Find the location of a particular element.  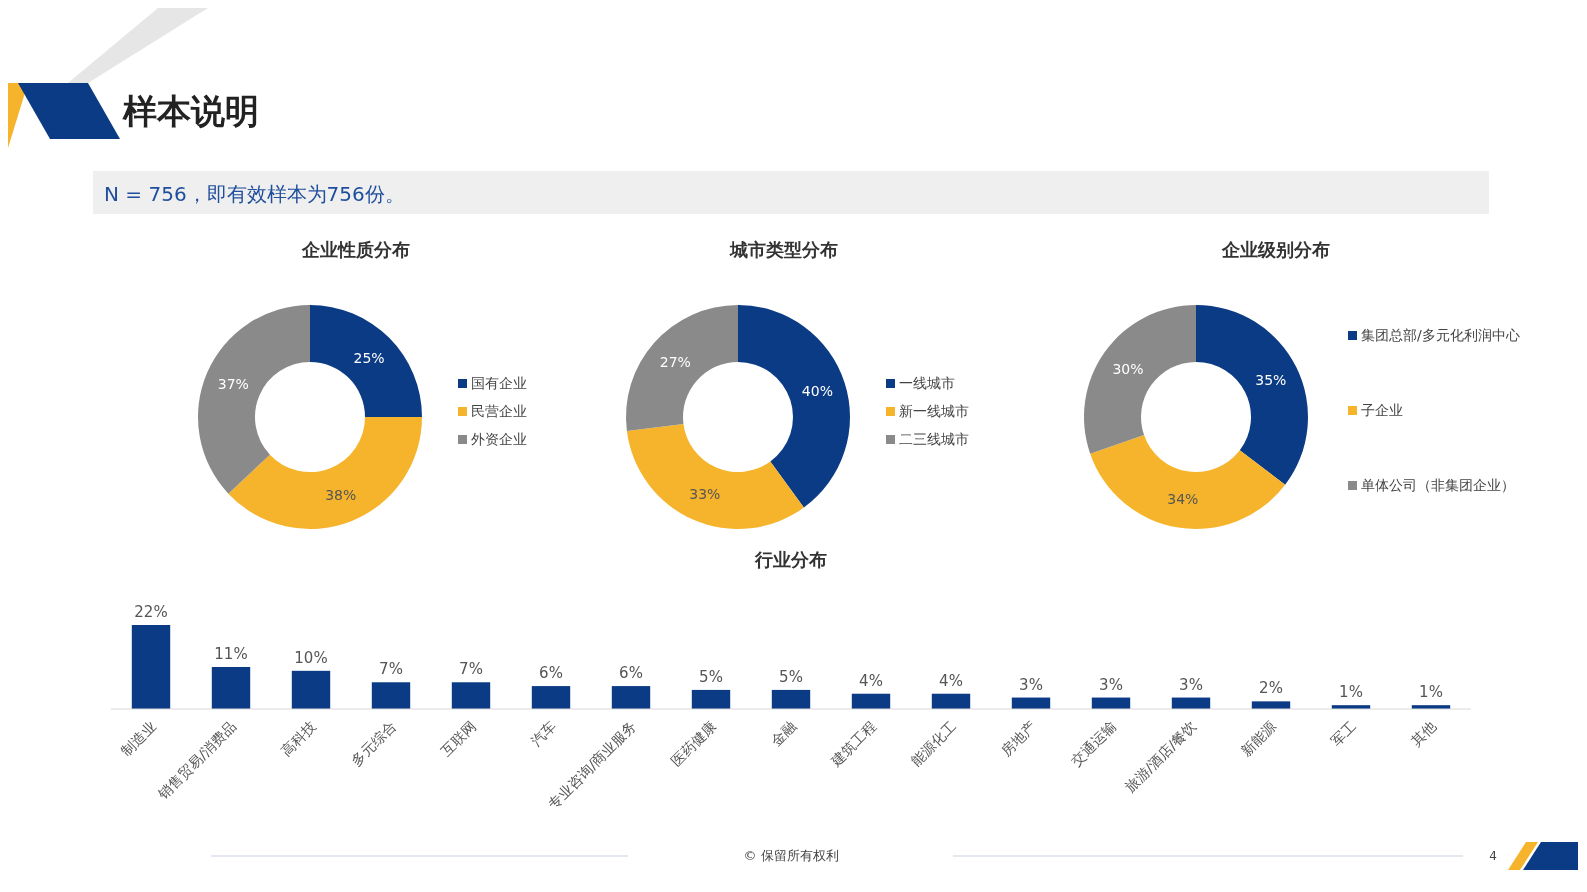

x-tick-label: 金融 is located at coordinates (784, 733).